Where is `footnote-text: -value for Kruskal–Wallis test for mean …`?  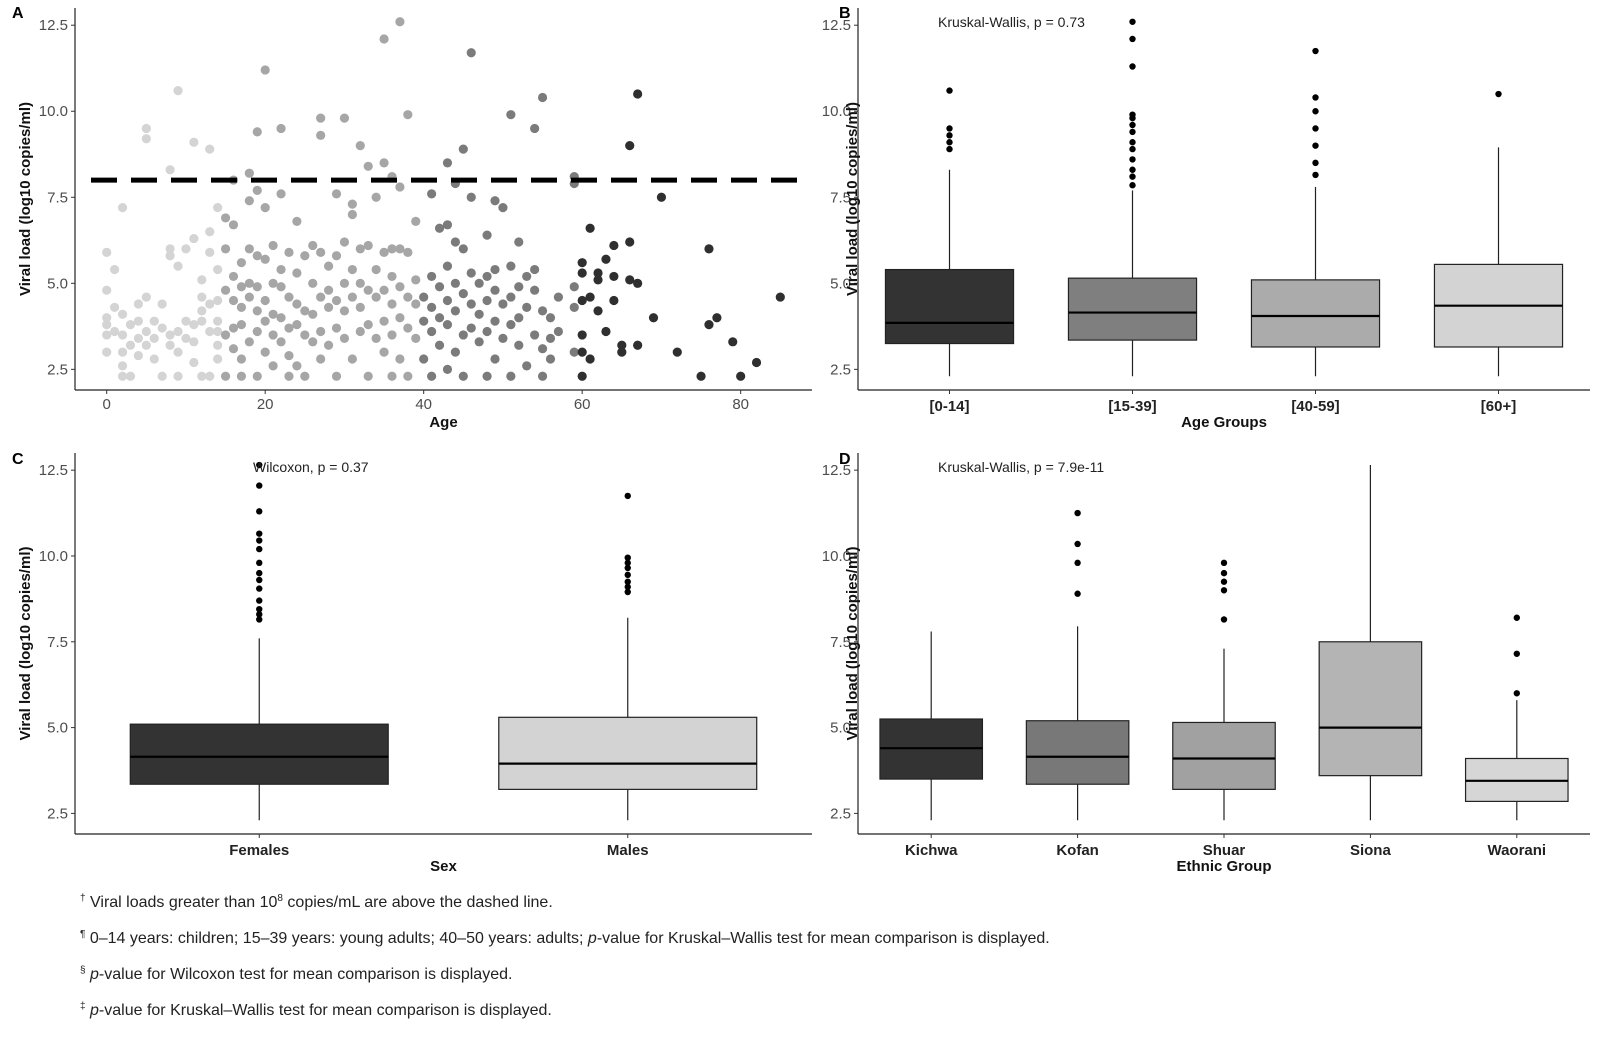
footnote-text: -value for Kruskal–Wallis test for mean … is located at coordinates (325, 1010).